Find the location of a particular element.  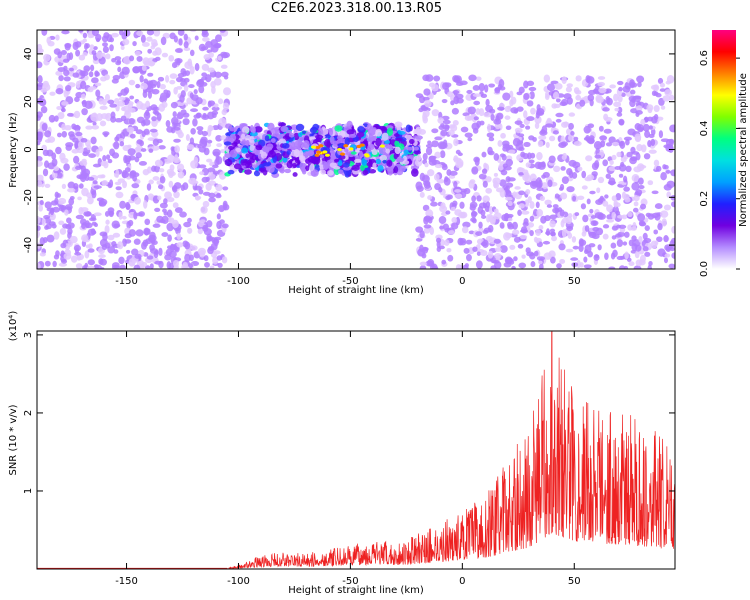

heatmap-hotspot is located at coordinates (346, 146).